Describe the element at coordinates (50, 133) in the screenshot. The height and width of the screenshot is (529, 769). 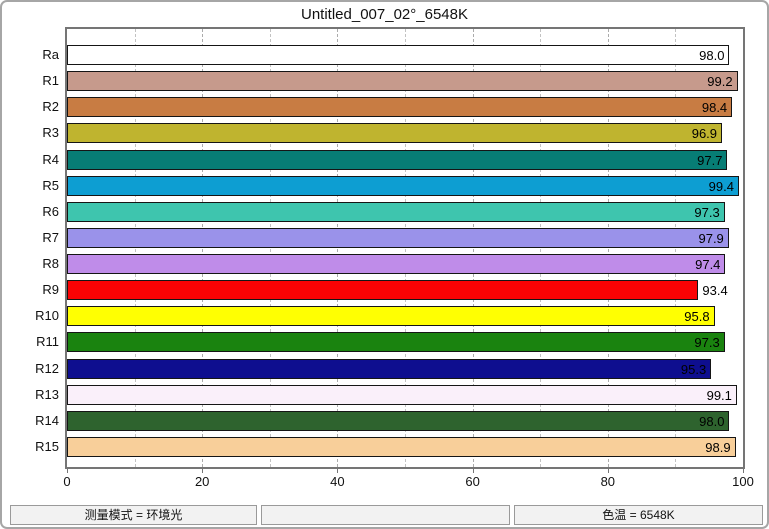
I see `category-label-r3: R3` at that location.